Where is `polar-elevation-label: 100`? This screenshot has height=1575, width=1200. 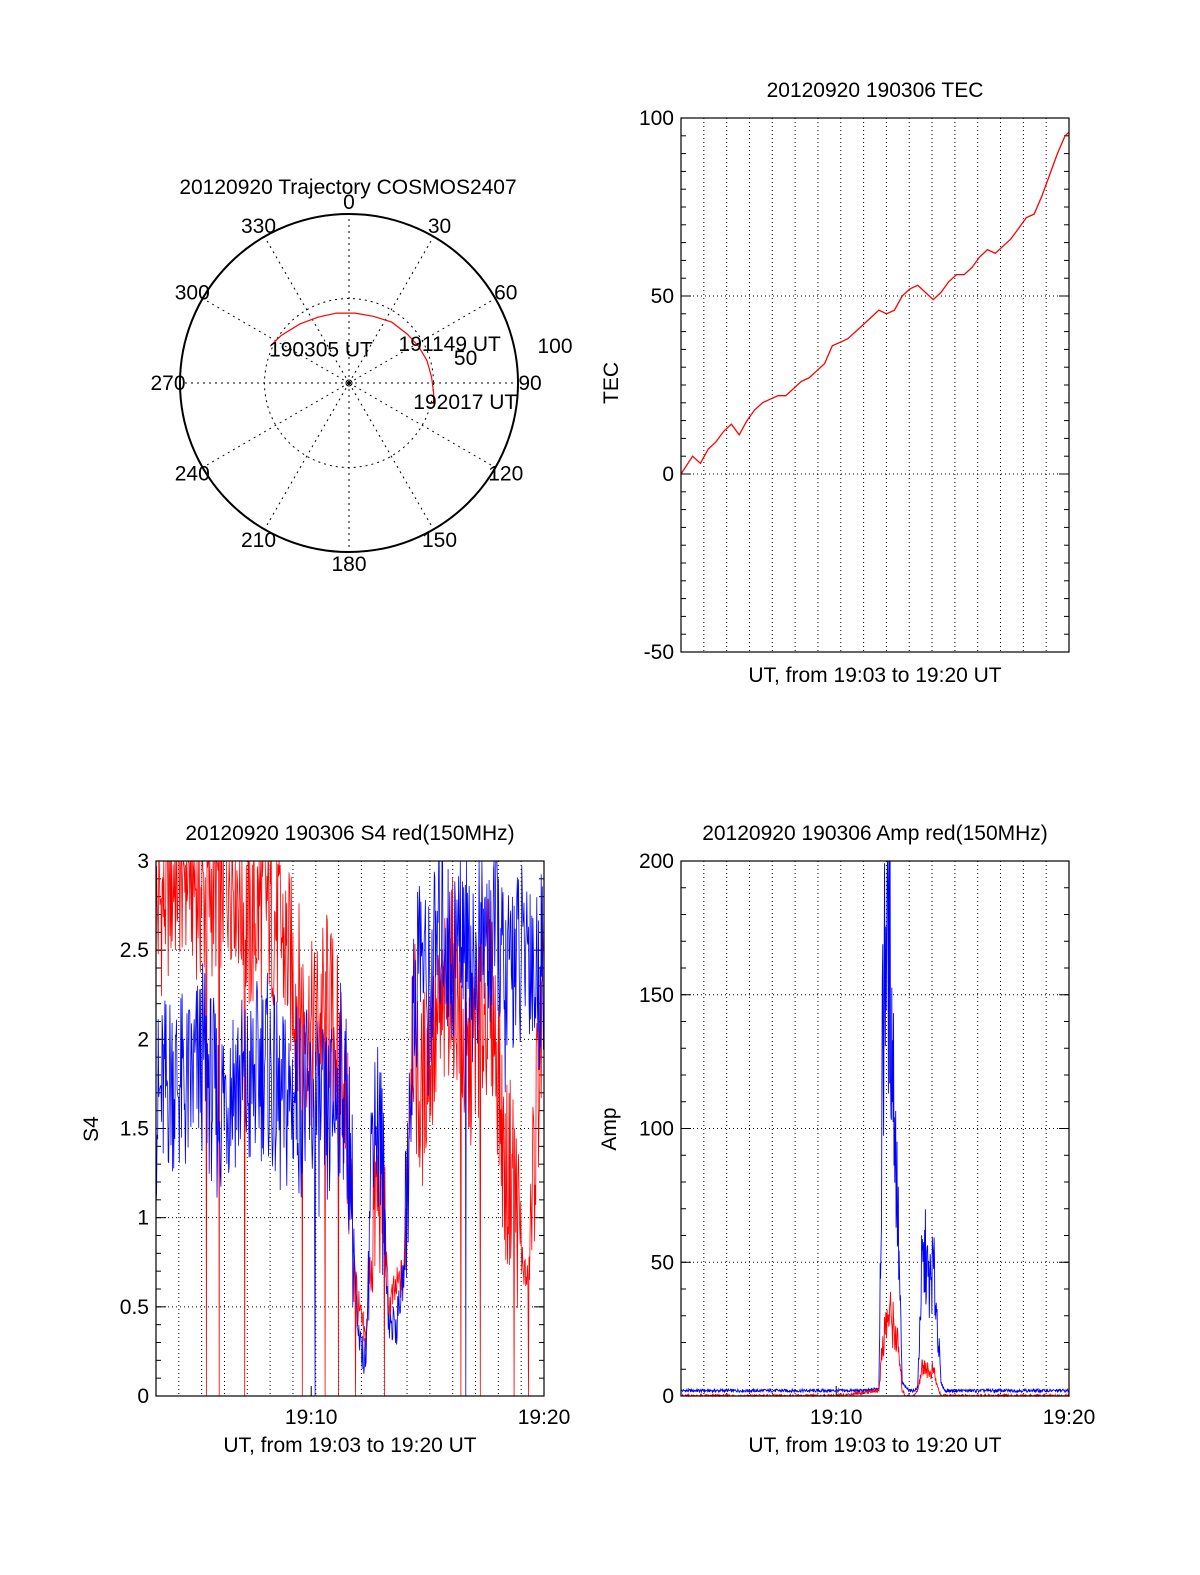
polar-elevation-label: 100 is located at coordinates (554, 346).